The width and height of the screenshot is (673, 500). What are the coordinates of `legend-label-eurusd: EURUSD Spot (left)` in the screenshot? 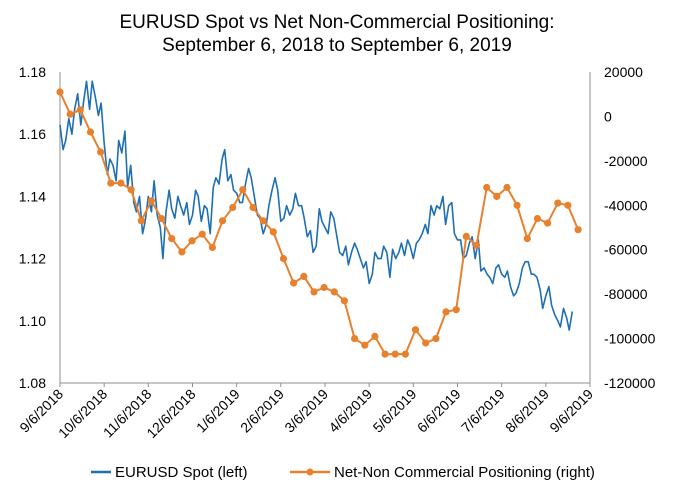 It's located at (181, 472).